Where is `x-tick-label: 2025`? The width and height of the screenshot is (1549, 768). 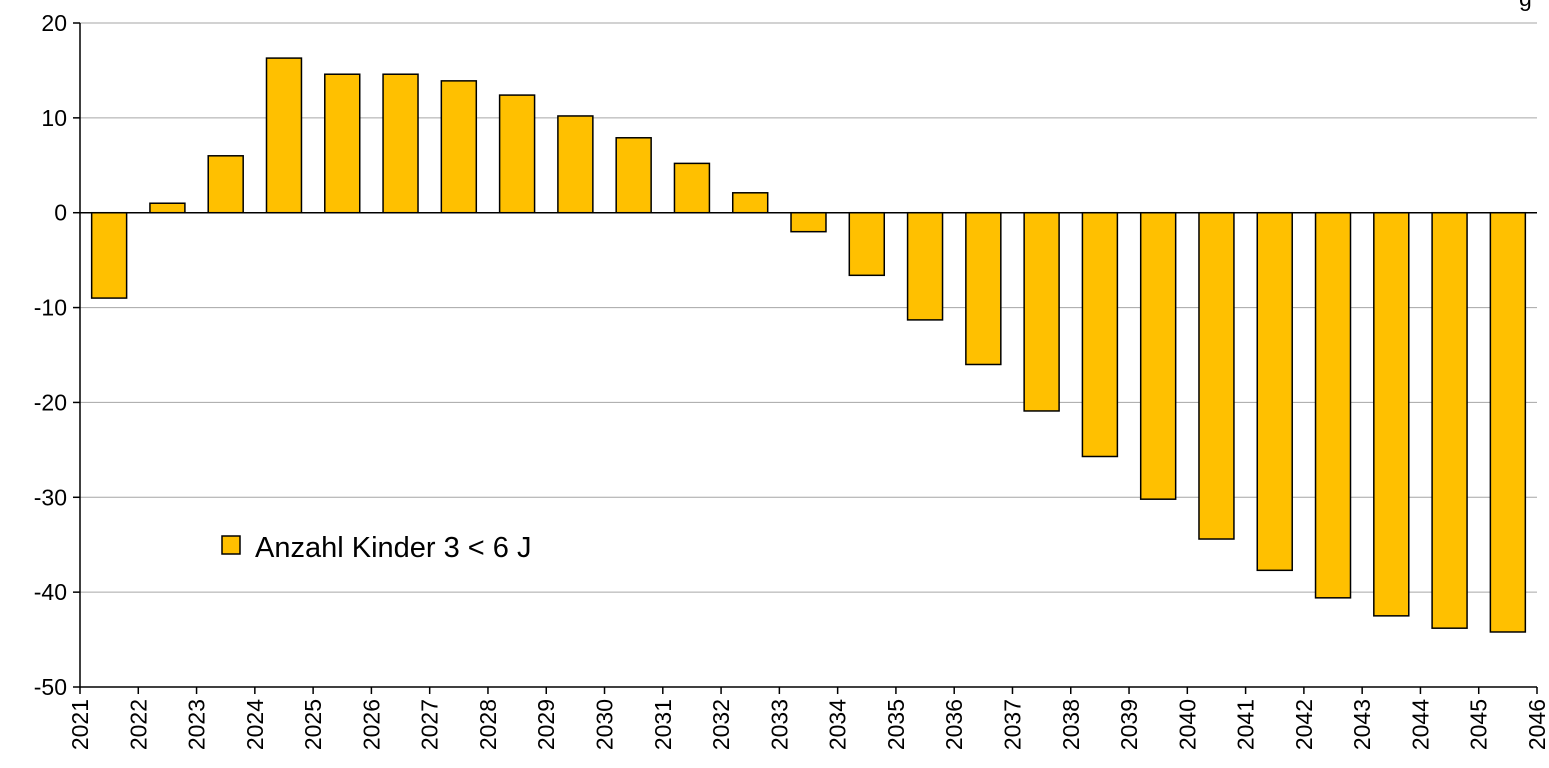 x-tick-label: 2025 is located at coordinates (313, 724).